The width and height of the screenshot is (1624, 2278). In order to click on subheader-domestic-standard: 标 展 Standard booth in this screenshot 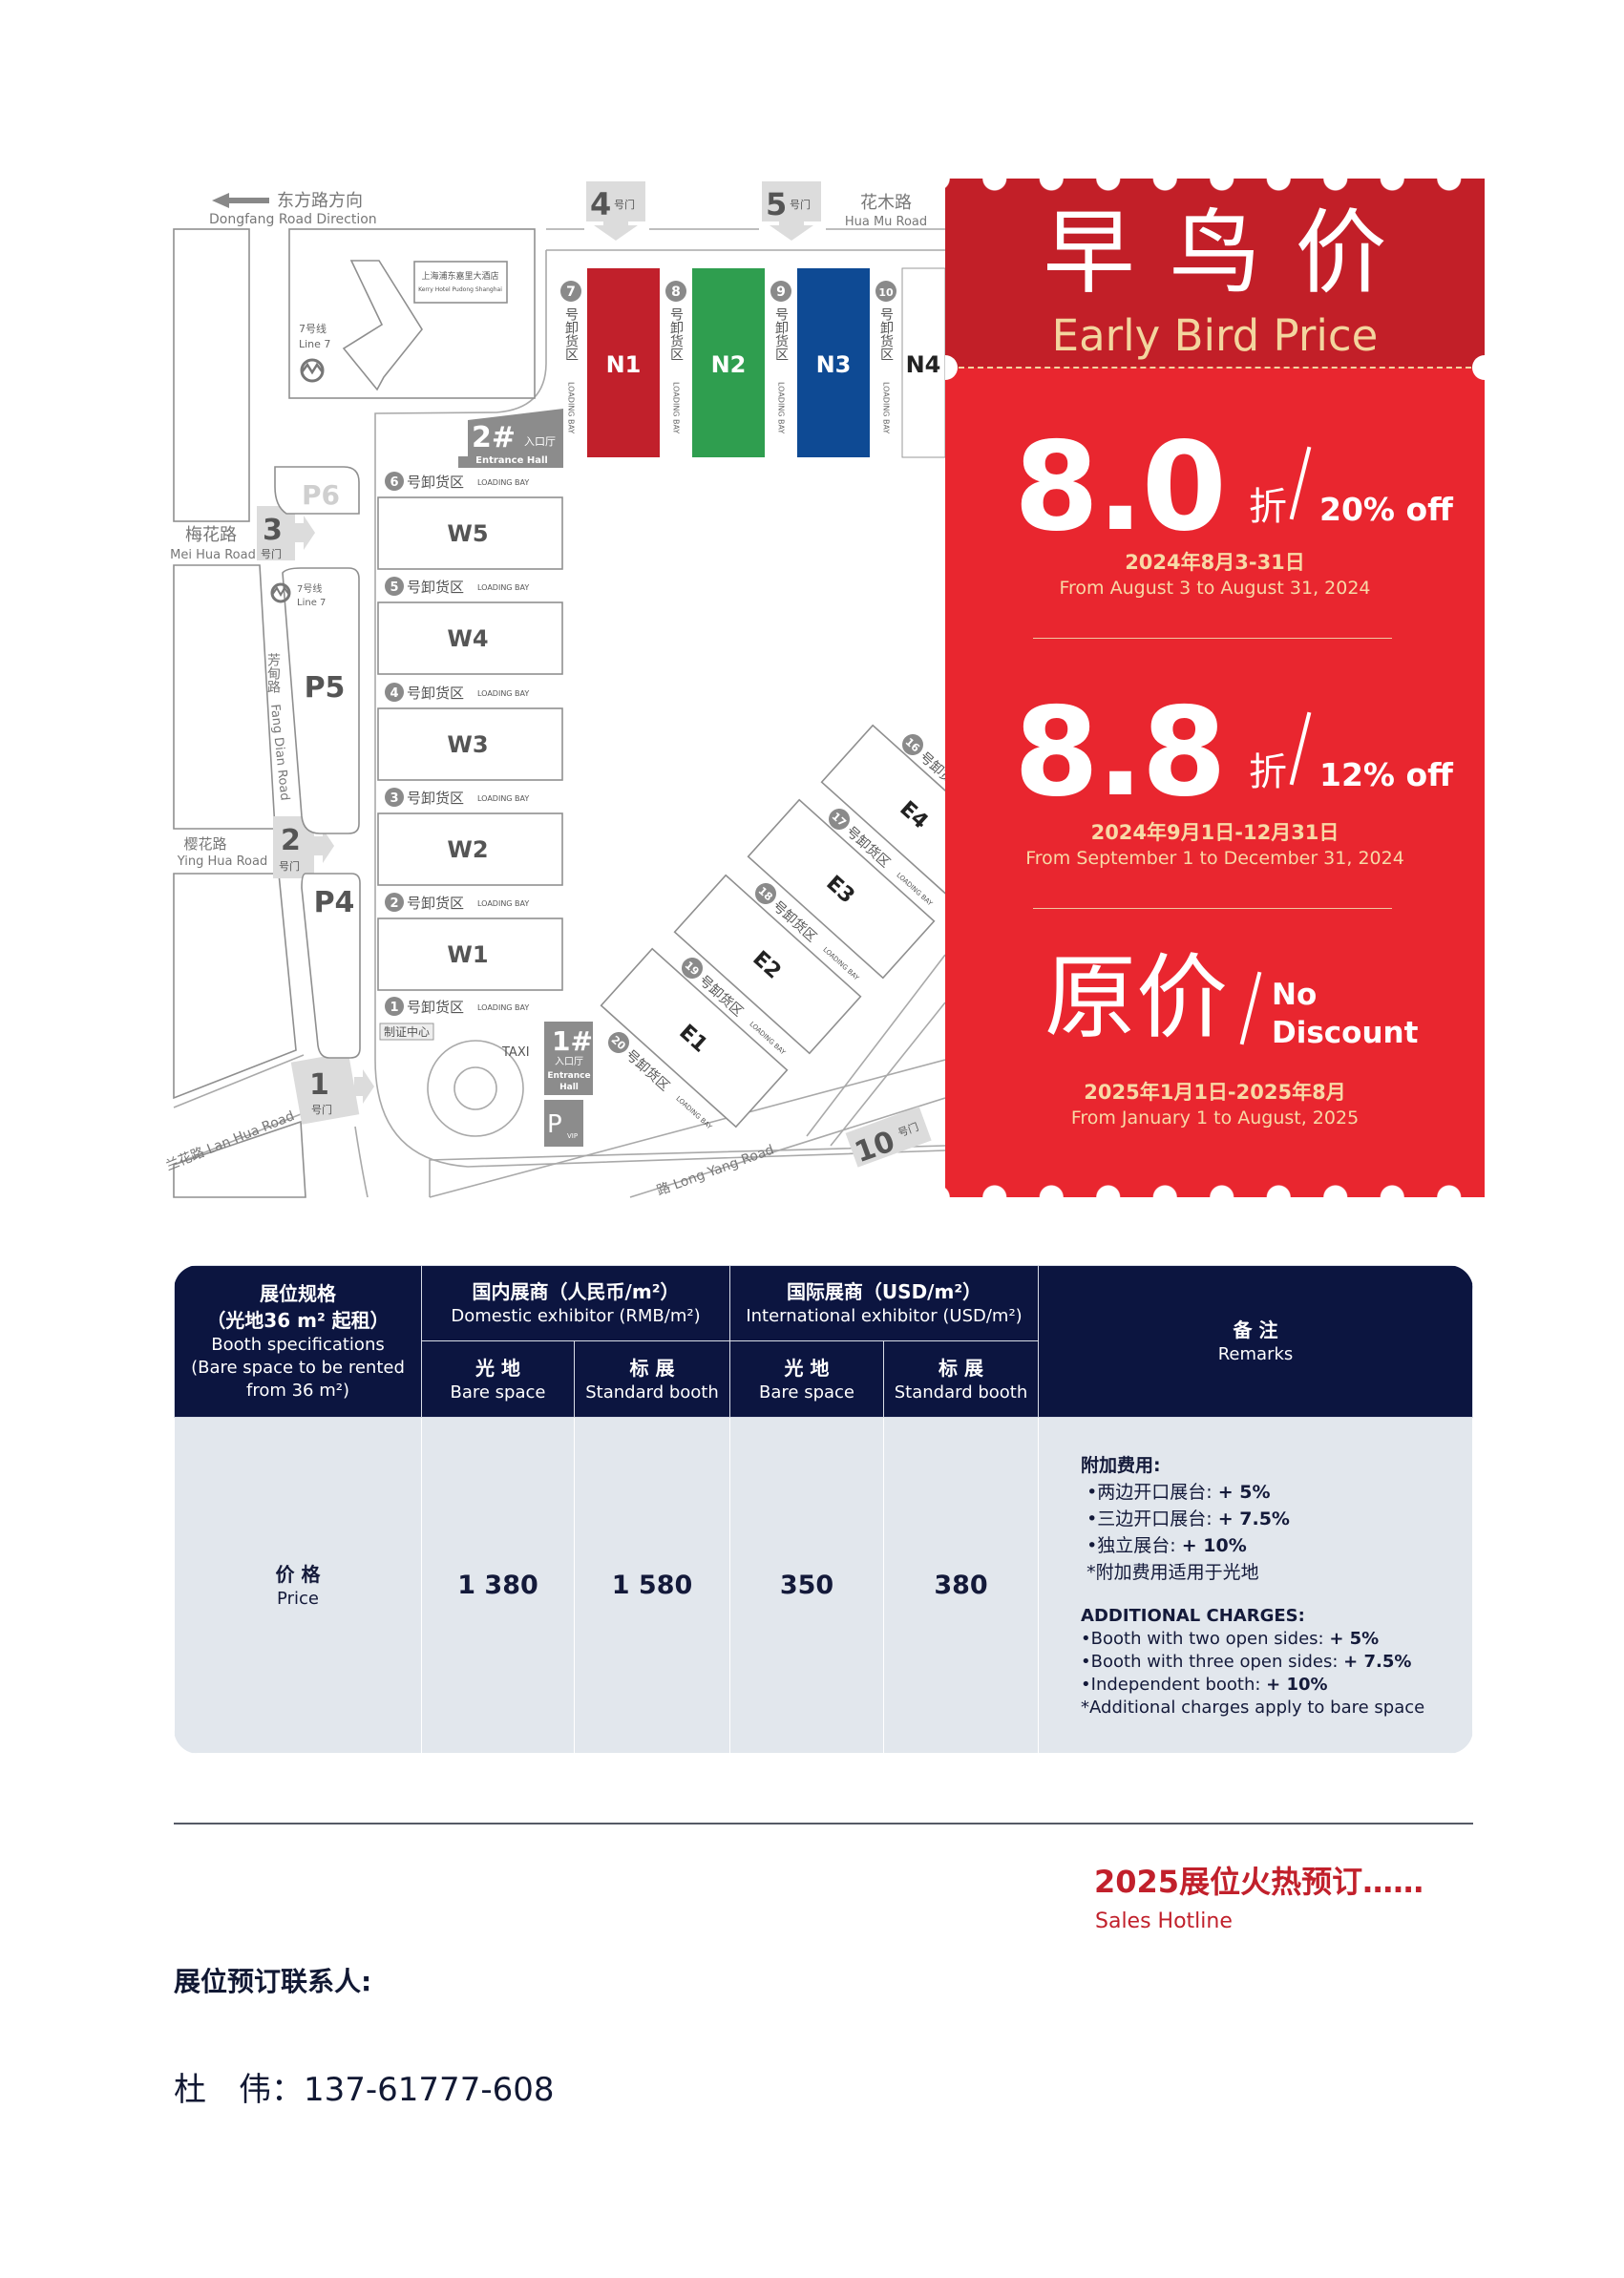, I will do `click(652, 1379)`.